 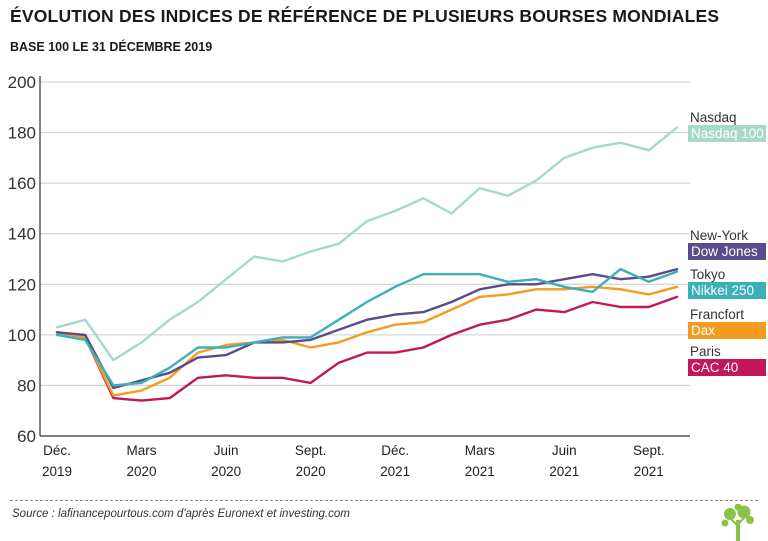 I want to click on y-tick-label-80: 80, so click(x=26, y=385).